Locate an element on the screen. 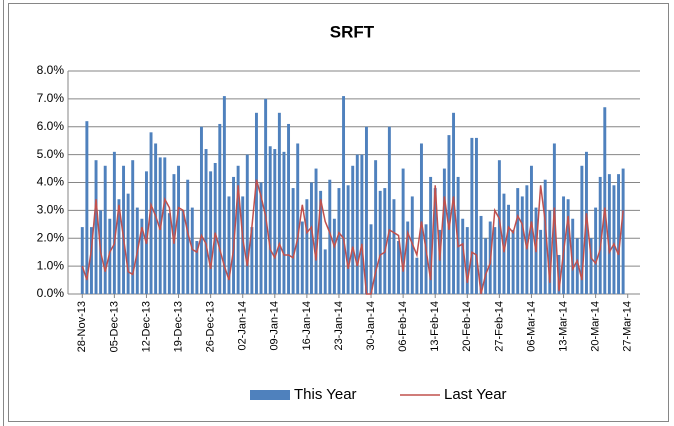  x-tick-label: 02-Jan-14 is located at coordinates (243, 326).